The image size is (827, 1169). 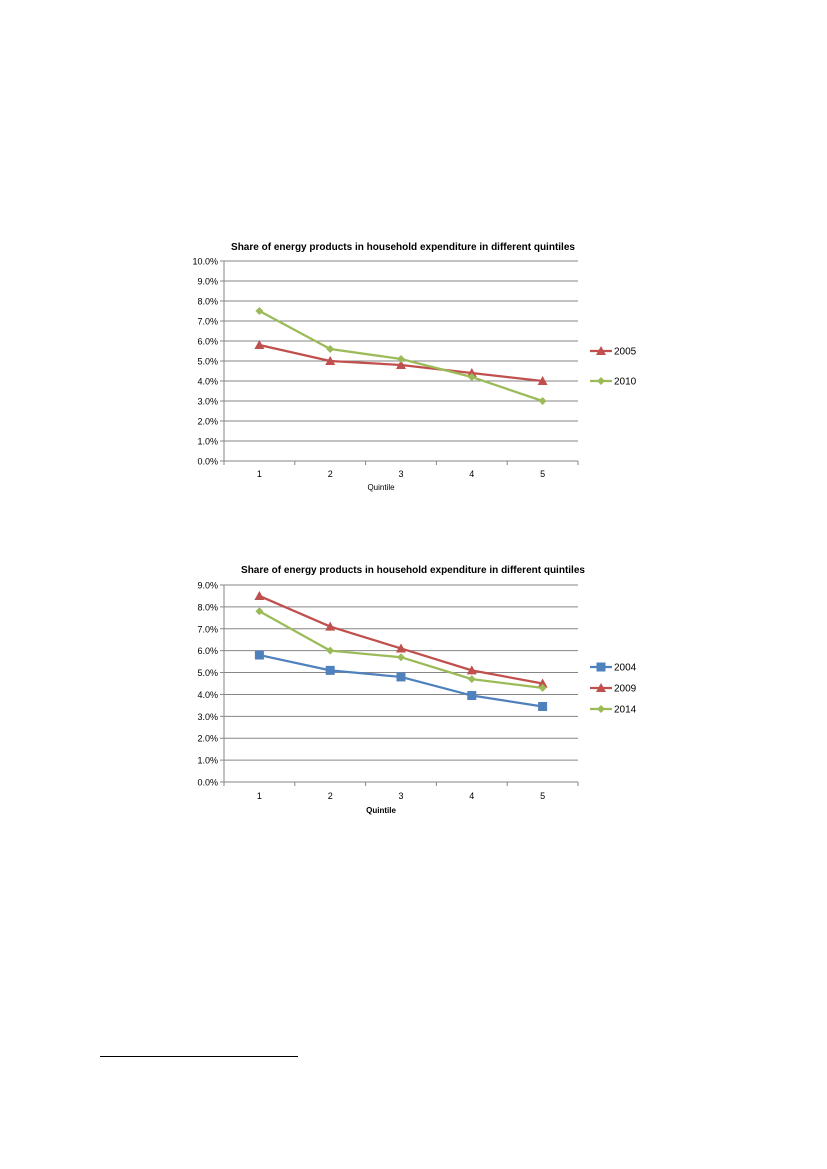 I want to click on legend-label: 2014, so click(x=625, y=710).